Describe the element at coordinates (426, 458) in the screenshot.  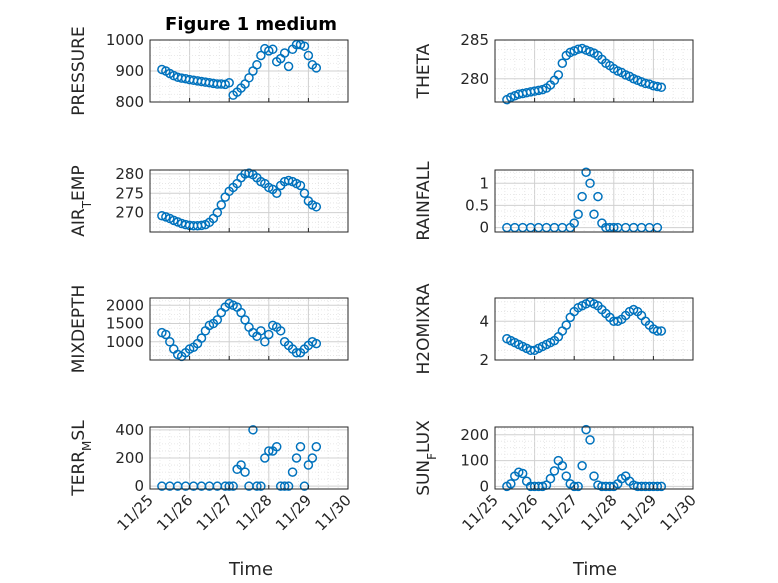
I see `y-axis-label: SUNFLUX` at that location.